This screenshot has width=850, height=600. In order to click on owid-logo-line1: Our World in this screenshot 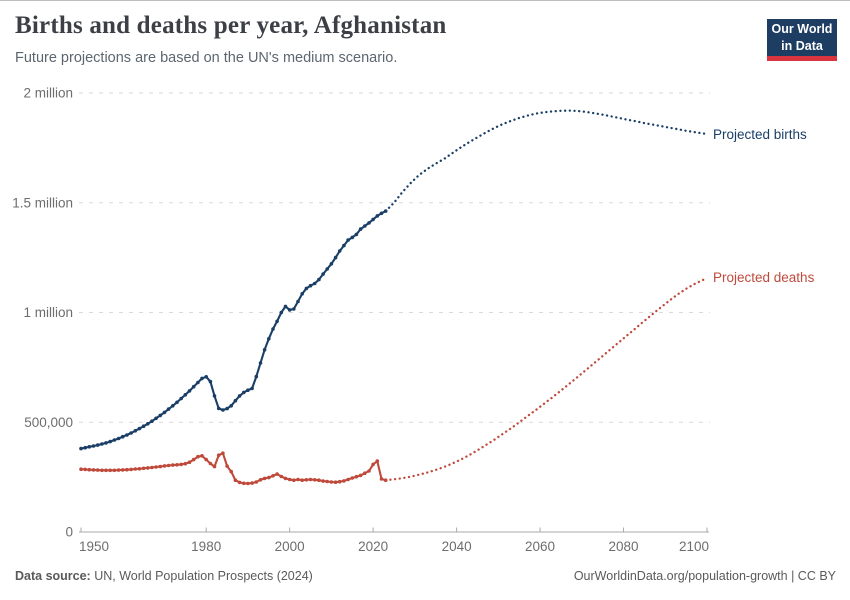, I will do `click(802, 29)`.